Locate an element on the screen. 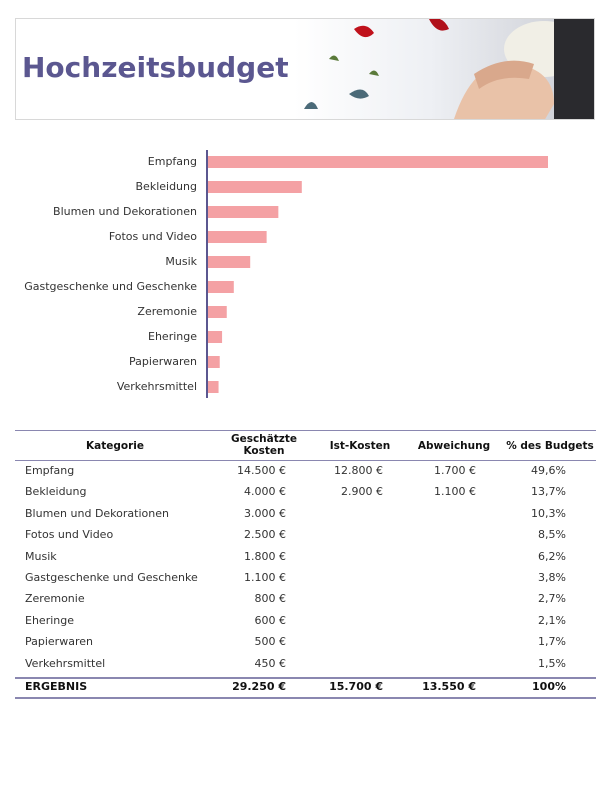  table-cell: Musik is located at coordinates (41, 556).